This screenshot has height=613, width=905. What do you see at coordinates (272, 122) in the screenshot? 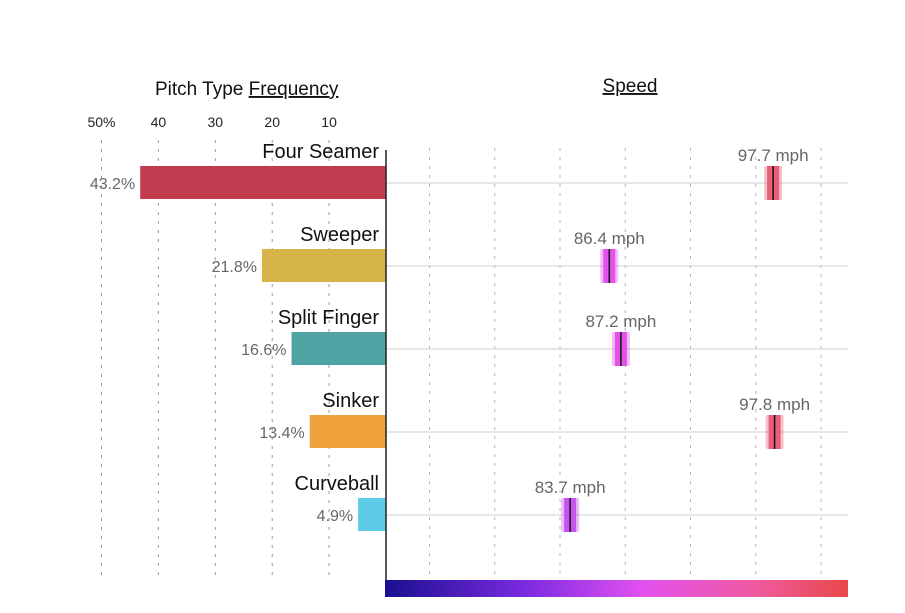
I see `frequency-tick-label: 20` at bounding box center [272, 122].